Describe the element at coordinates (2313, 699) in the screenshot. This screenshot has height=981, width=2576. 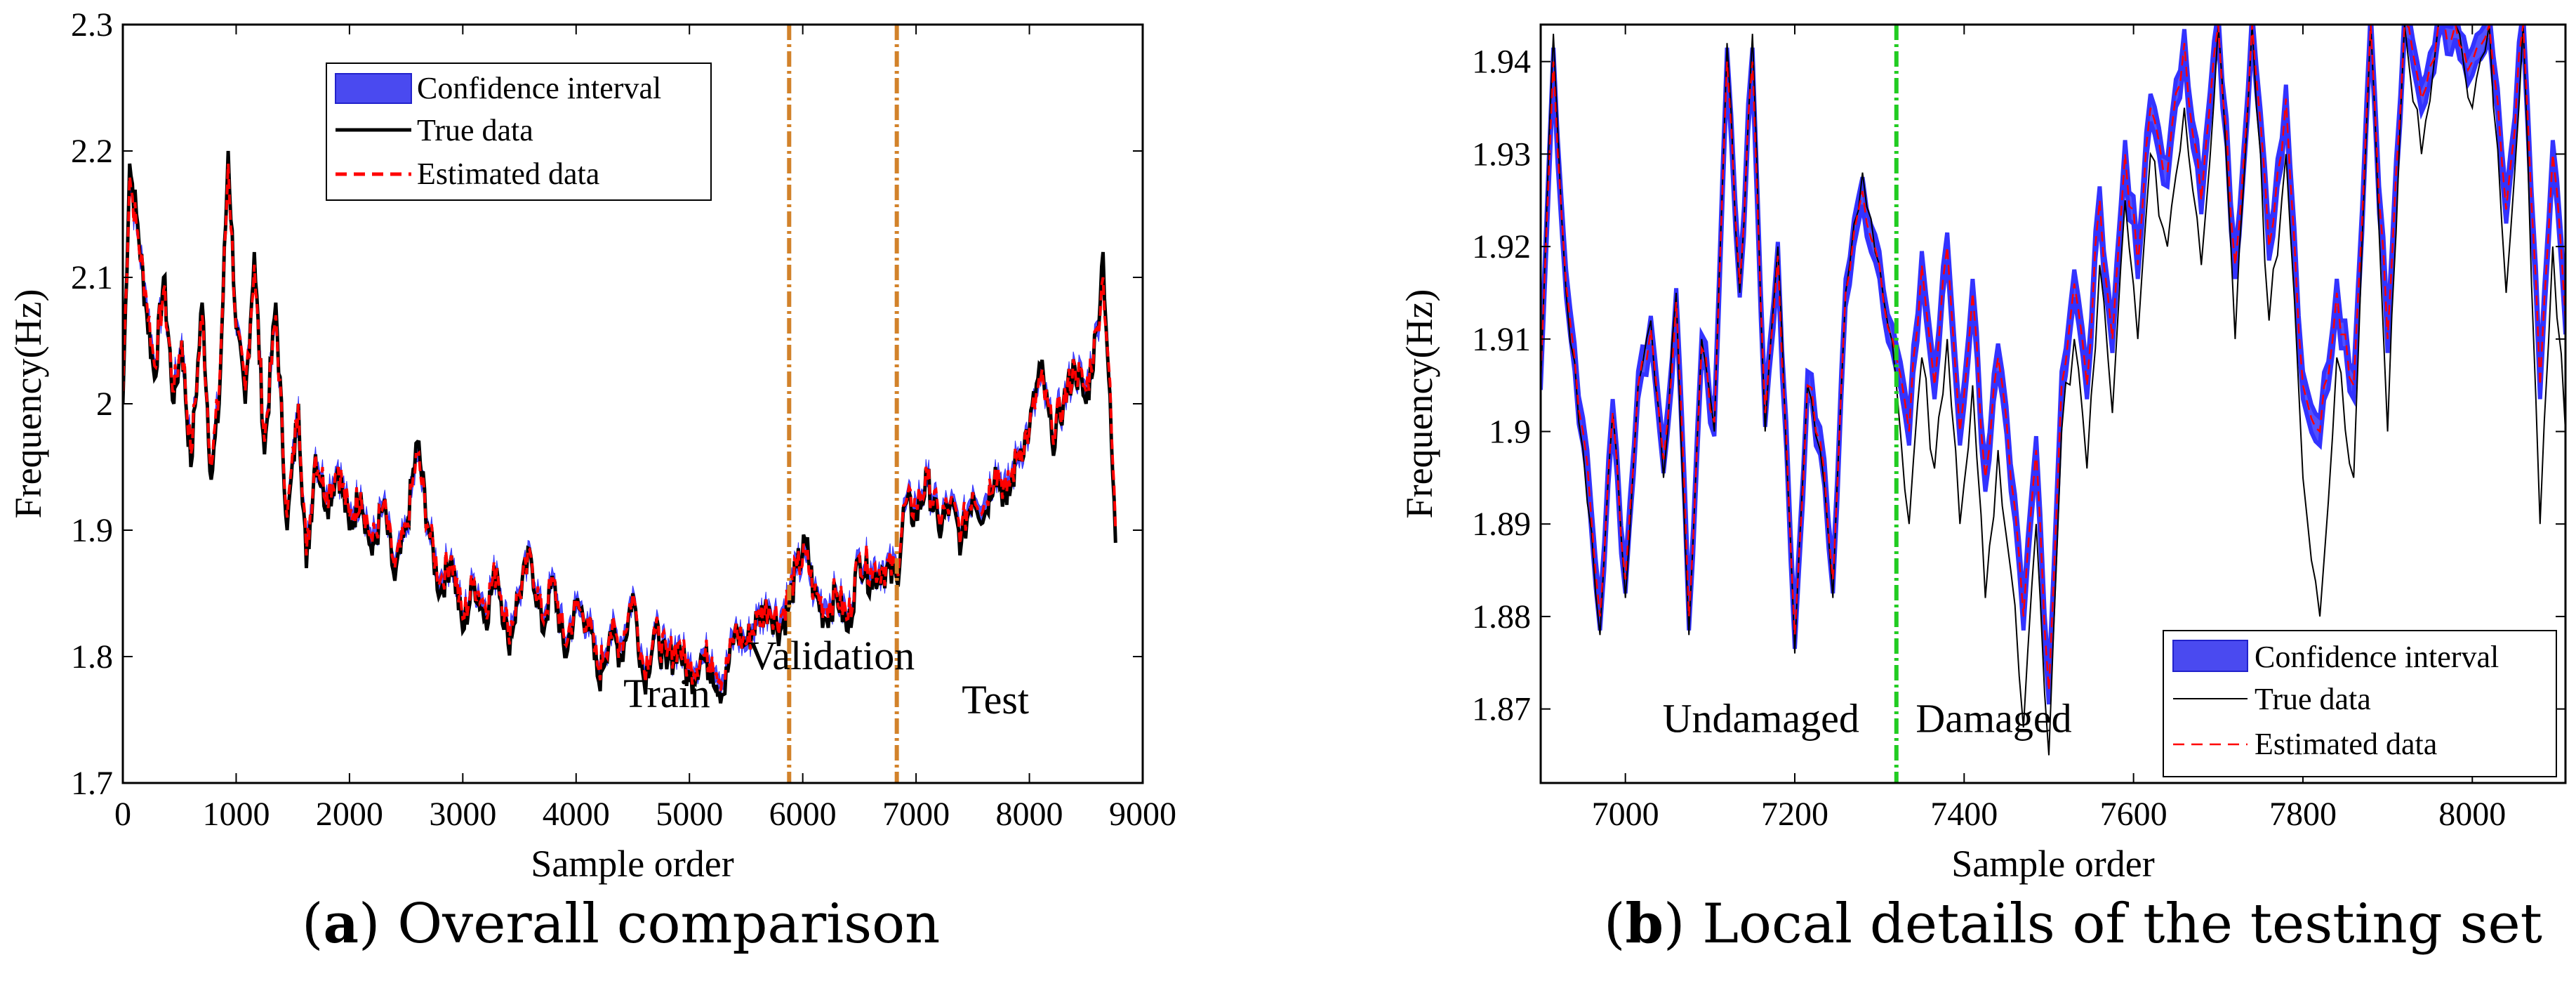
I see `panel-b-legend-label-true: True data` at that location.